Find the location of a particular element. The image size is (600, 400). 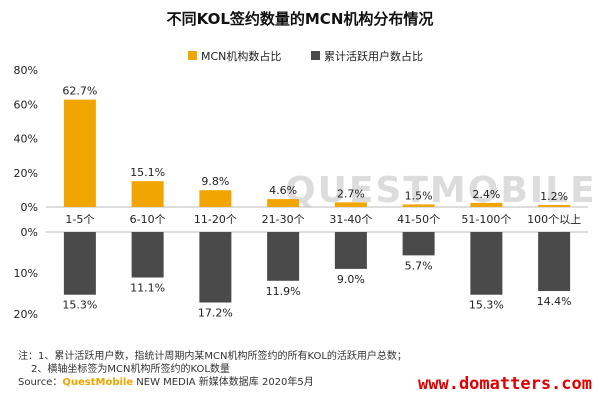

top-bar-label: 2.4% is located at coordinates (486, 194).